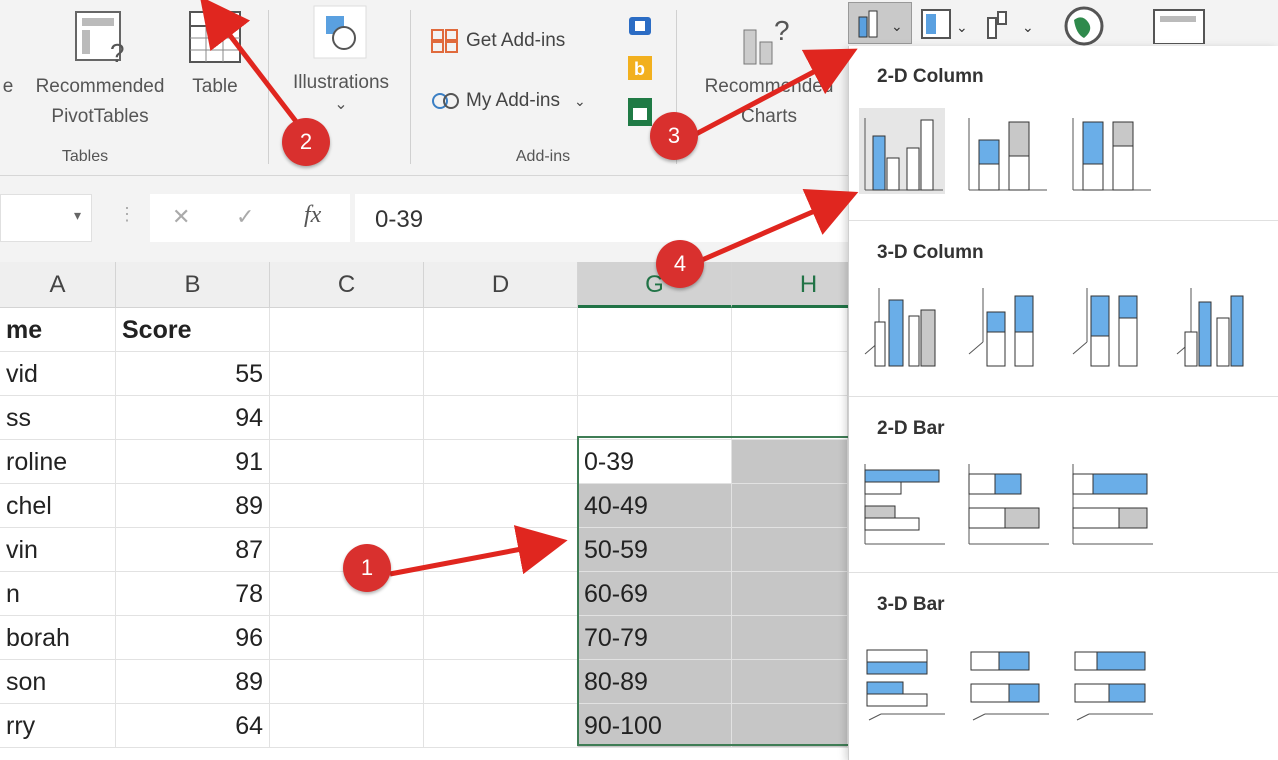 This screenshot has width=1278, height=760. Describe the element at coordinates (640, 112) in the screenshot. I see `people-graph-icon` at that location.